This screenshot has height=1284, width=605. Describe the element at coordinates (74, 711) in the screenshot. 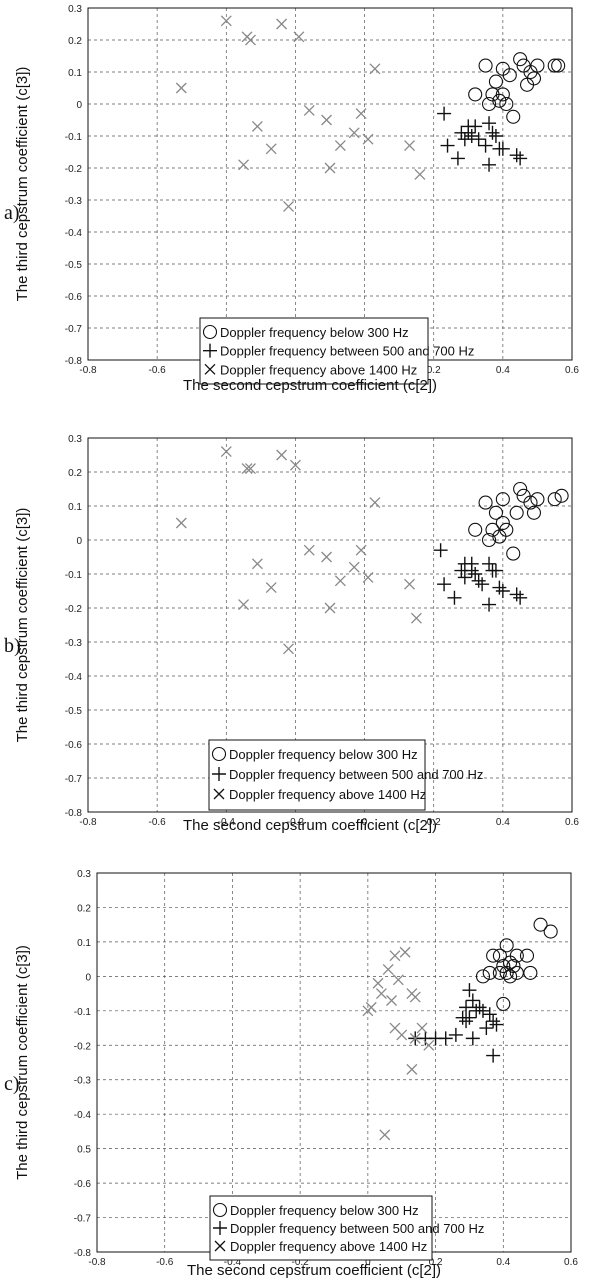

I see `panel-b-ytick: -0.5` at that location.